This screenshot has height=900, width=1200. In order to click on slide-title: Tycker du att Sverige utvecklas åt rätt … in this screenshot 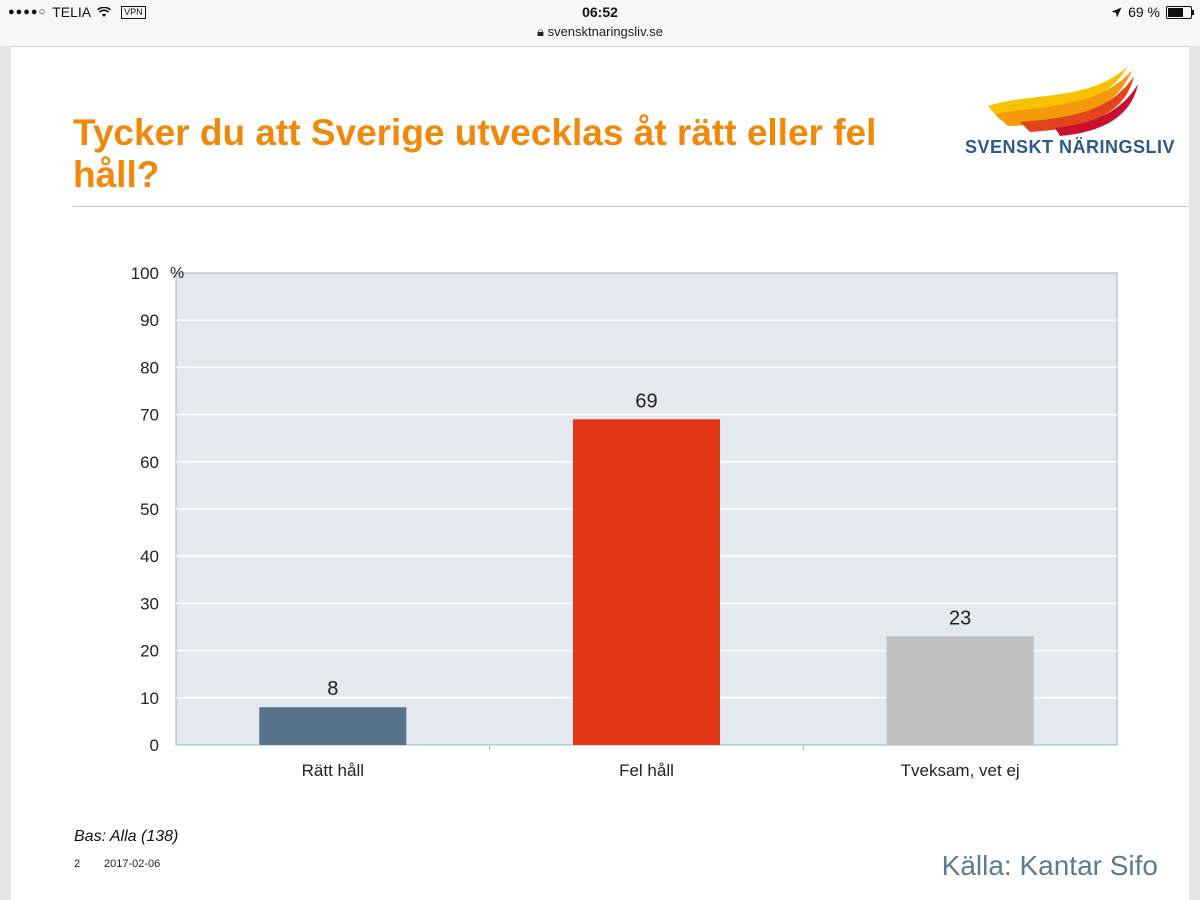, I will do `click(475, 153)`.